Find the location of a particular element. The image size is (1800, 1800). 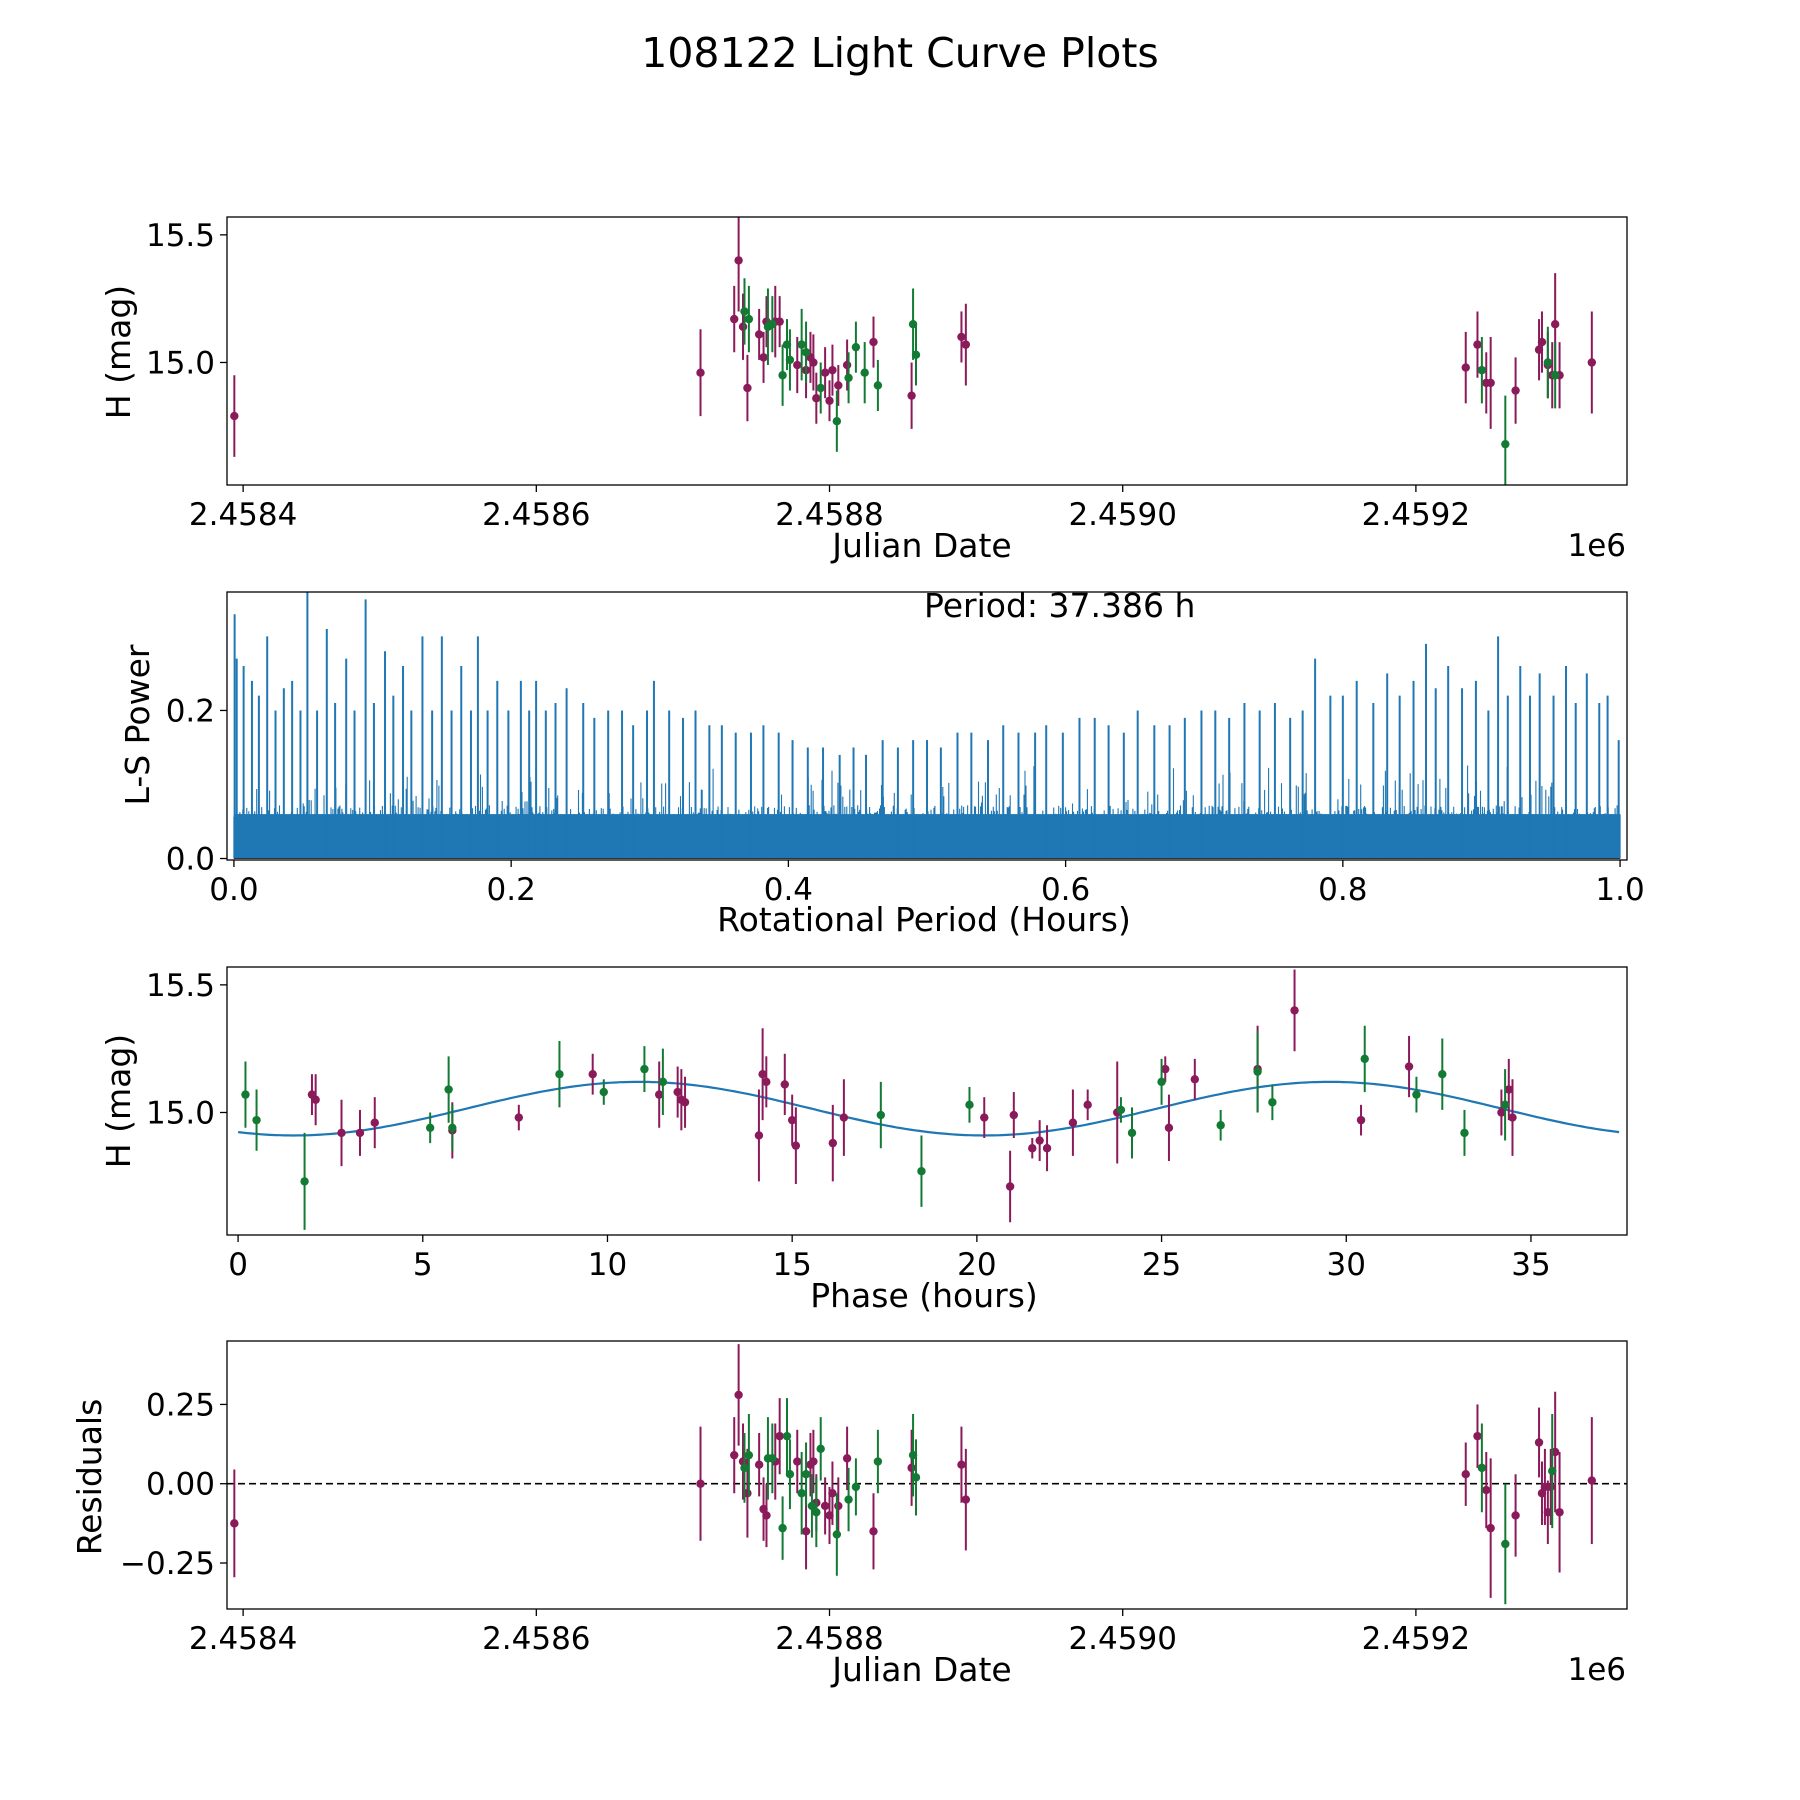

residuals-ylabel: Residuals is located at coordinates (89, 1477).